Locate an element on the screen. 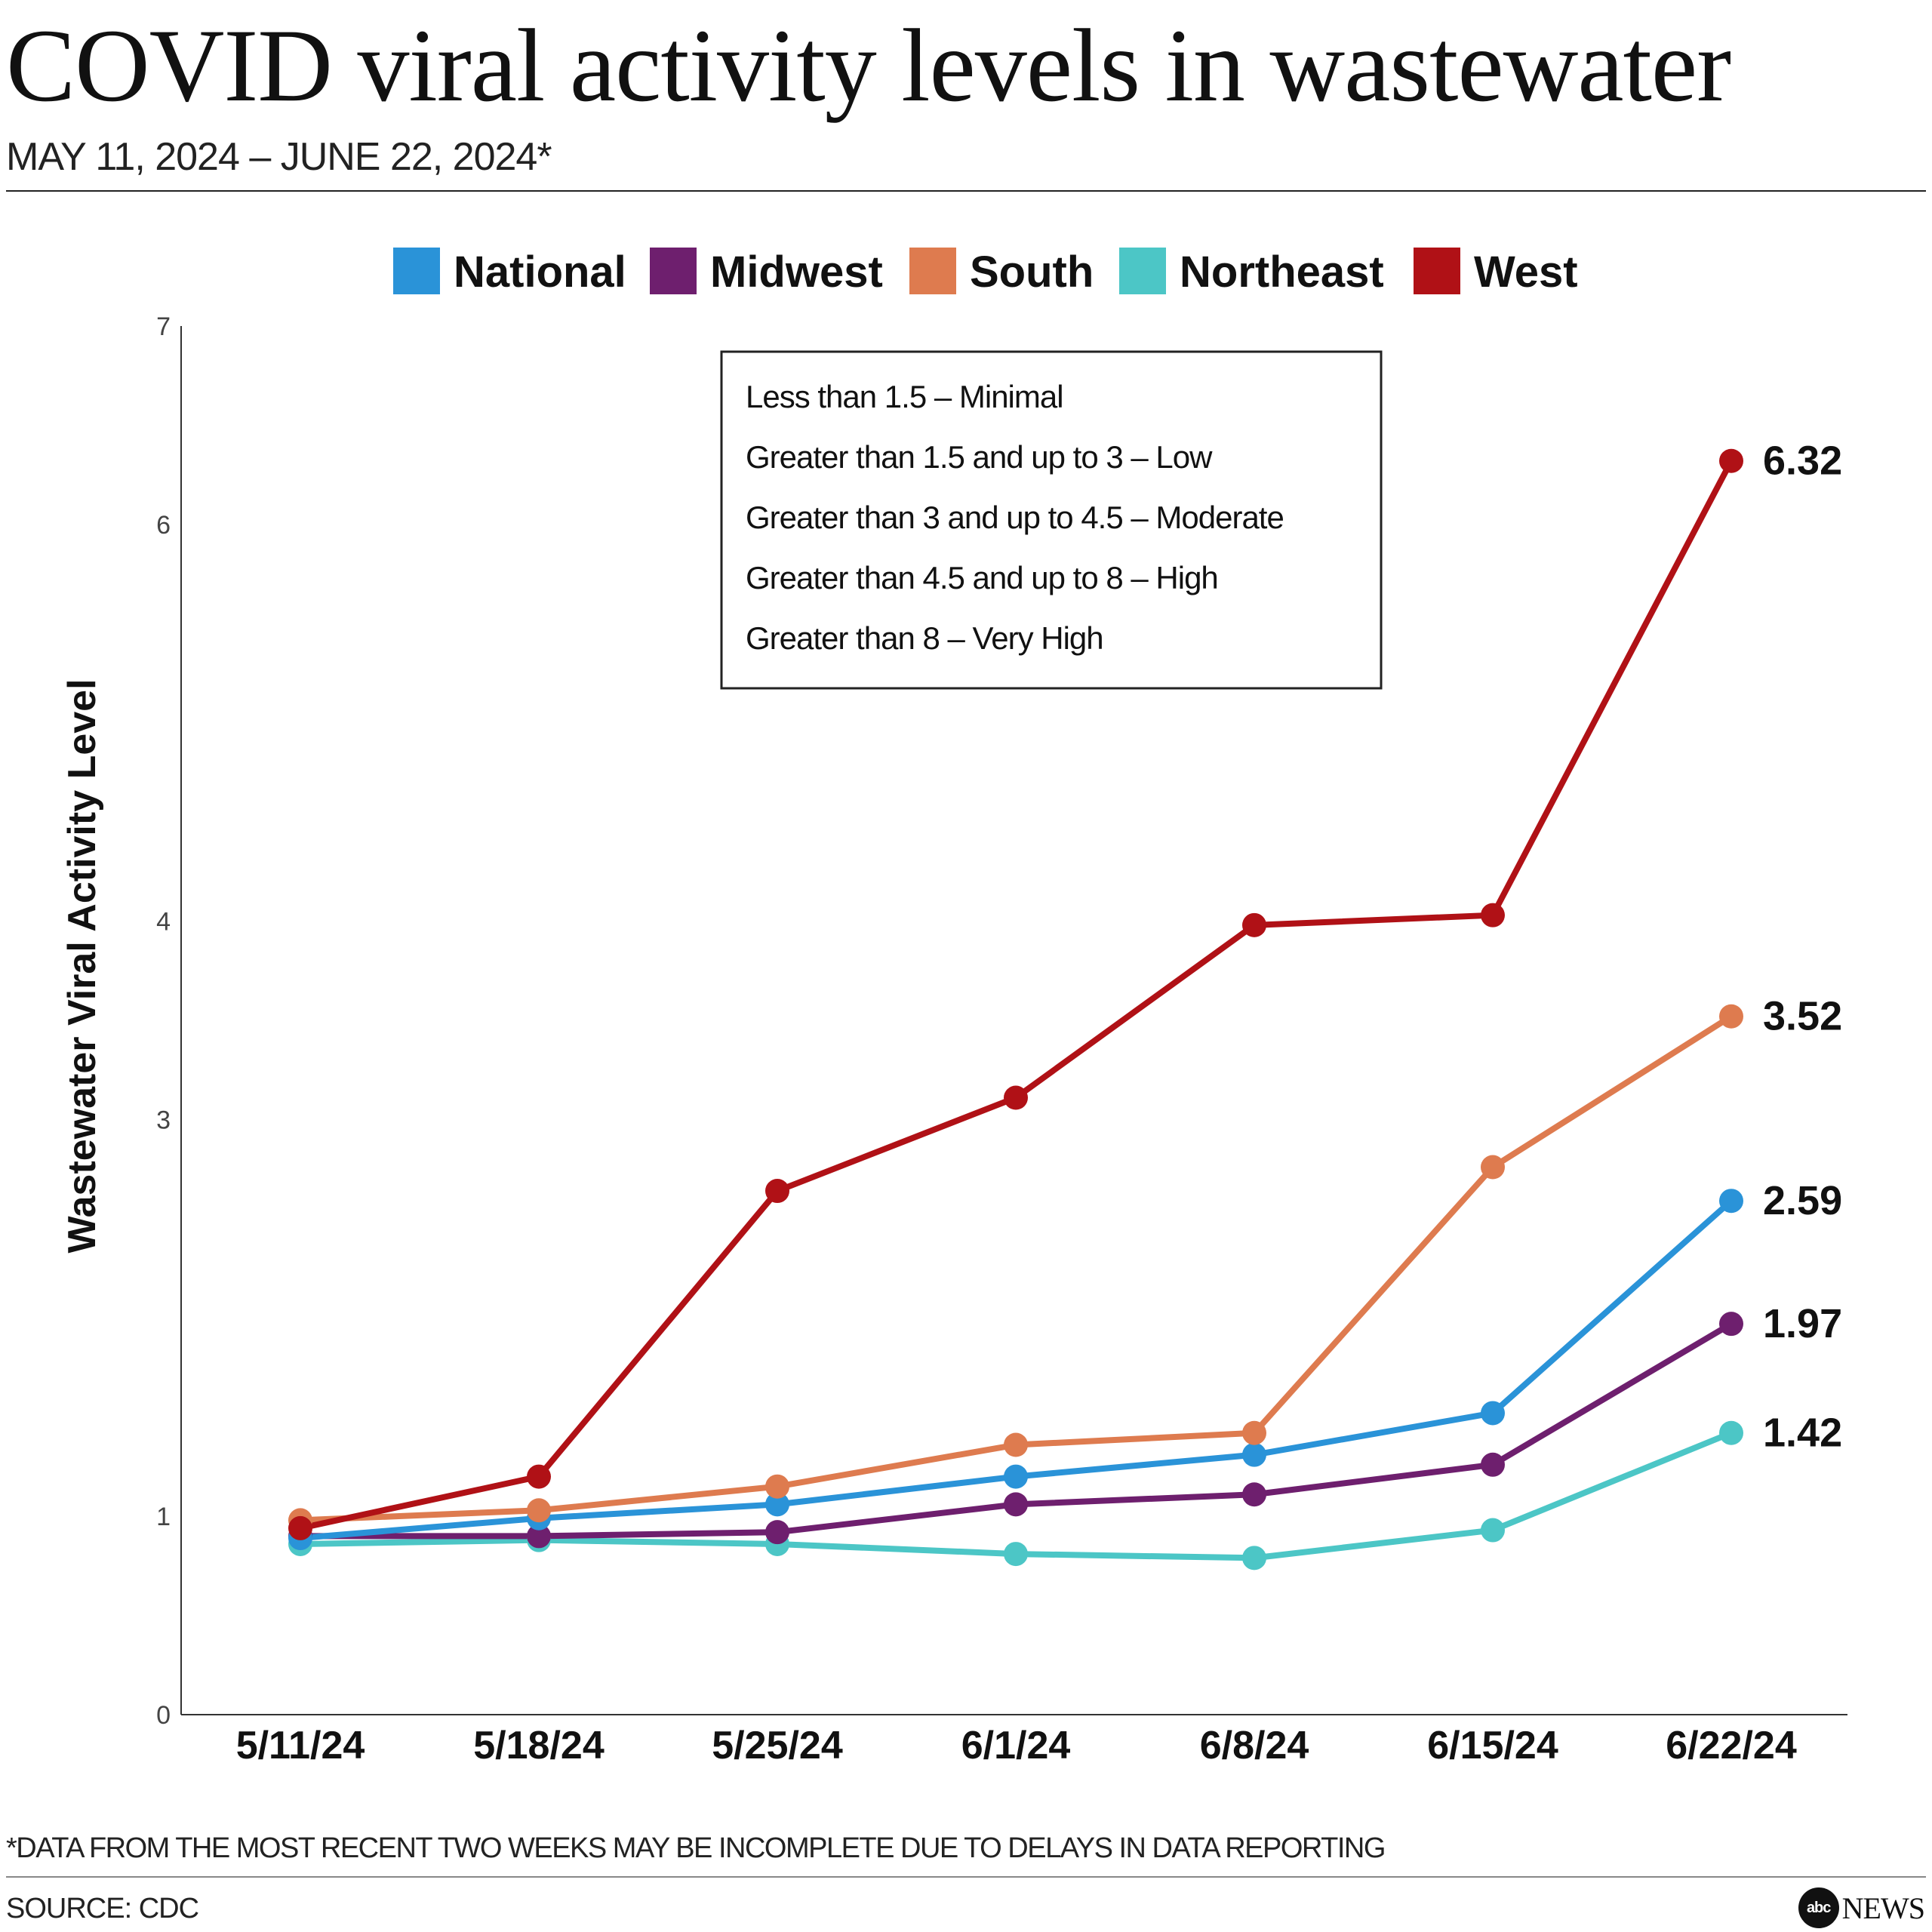 This screenshot has width=1932, height=1932. abc-news-logo: abc NEWS is located at coordinates (1861, 1908).